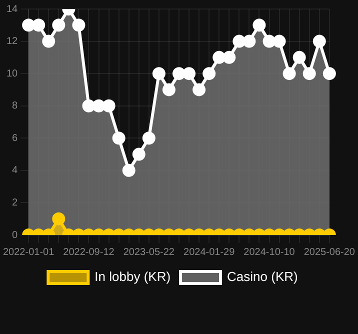  Describe the element at coordinates (15, 106) in the screenshot. I see `y-tick-label: 8` at that location.